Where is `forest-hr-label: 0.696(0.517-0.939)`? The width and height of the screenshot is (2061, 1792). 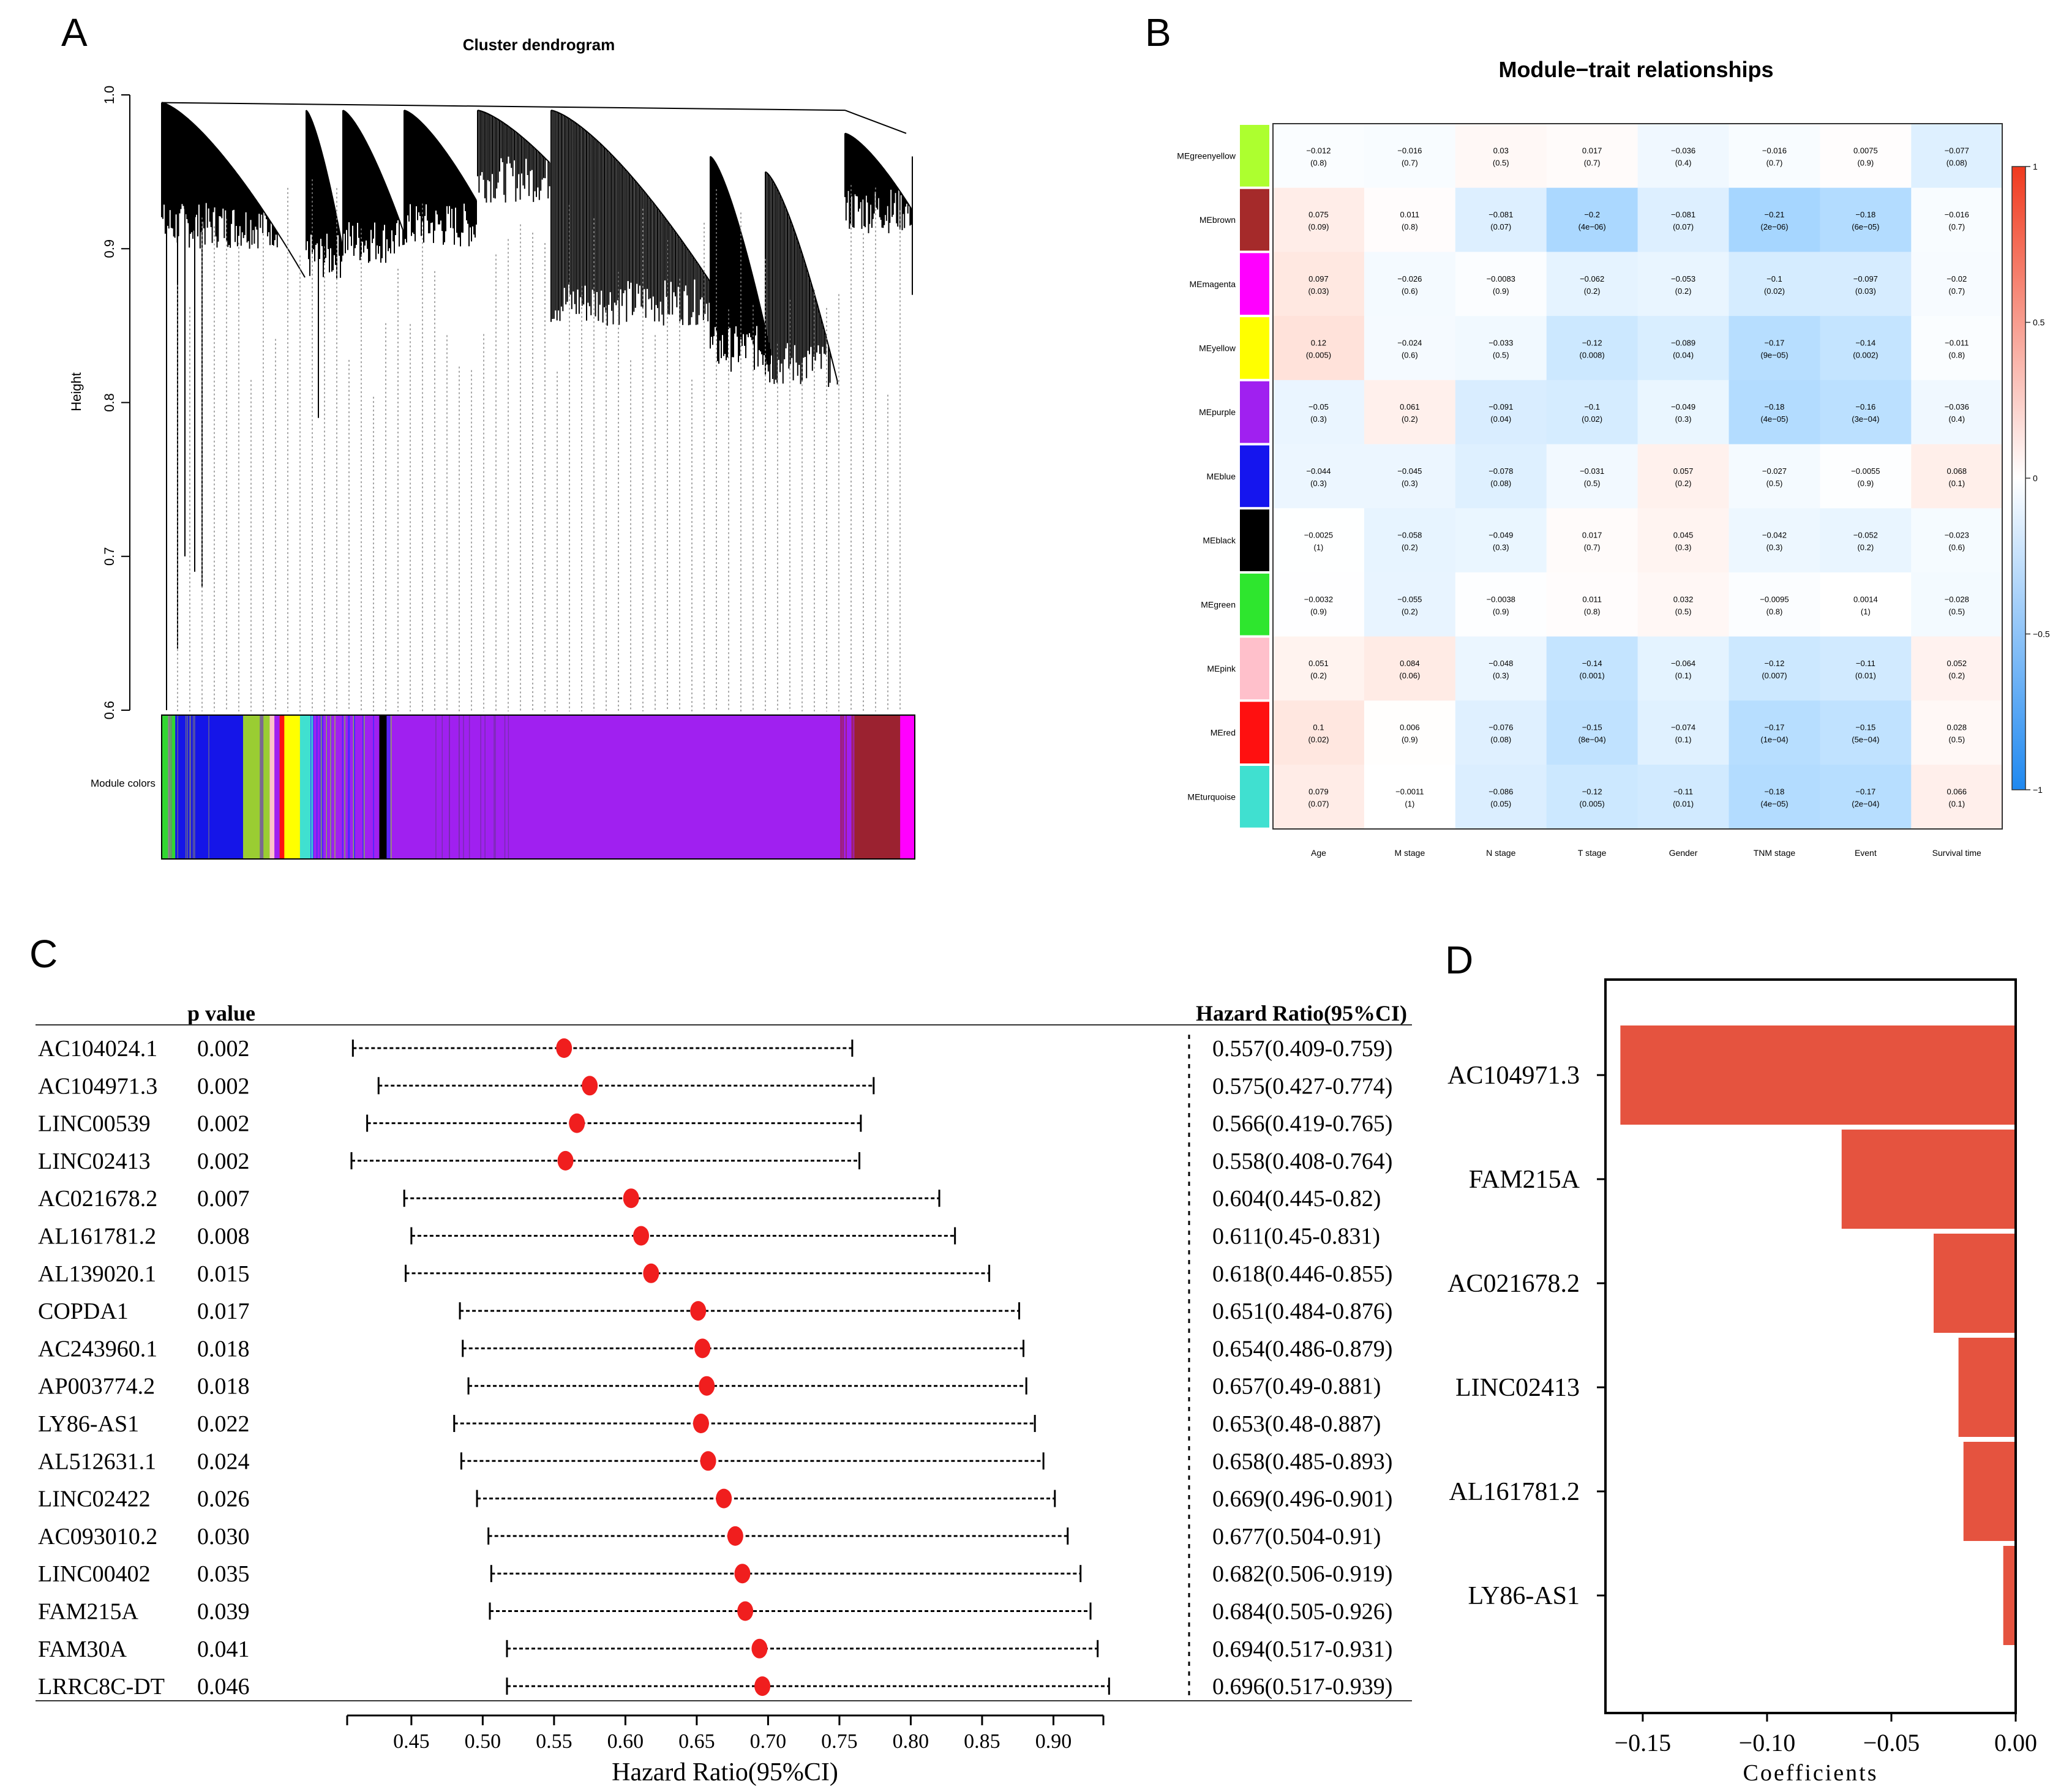
forest-hr-label: 0.696(0.517-0.939) is located at coordinates (1302, 1687).